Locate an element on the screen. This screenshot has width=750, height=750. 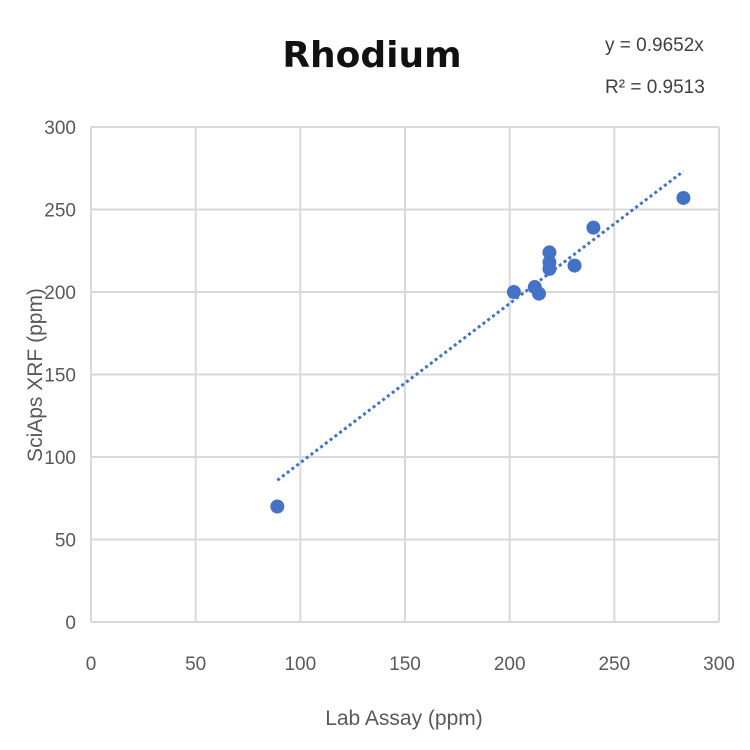
y-tick-label: 300 is located at coordinates (60, 128).